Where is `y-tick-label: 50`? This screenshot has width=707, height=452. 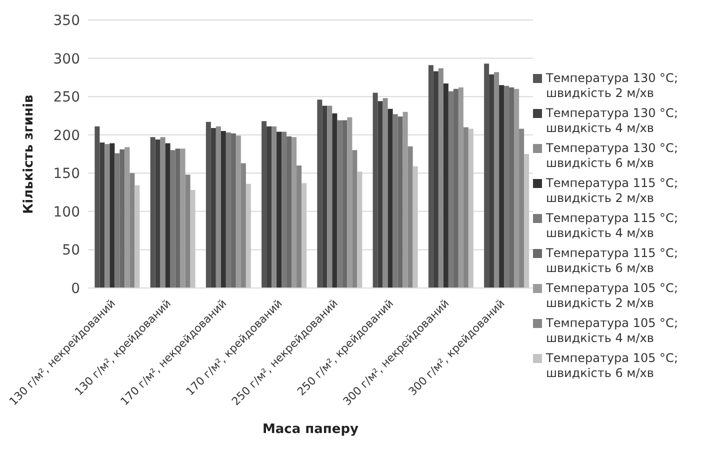
y-tick-label: 50 is located at coordinates (71, 250).